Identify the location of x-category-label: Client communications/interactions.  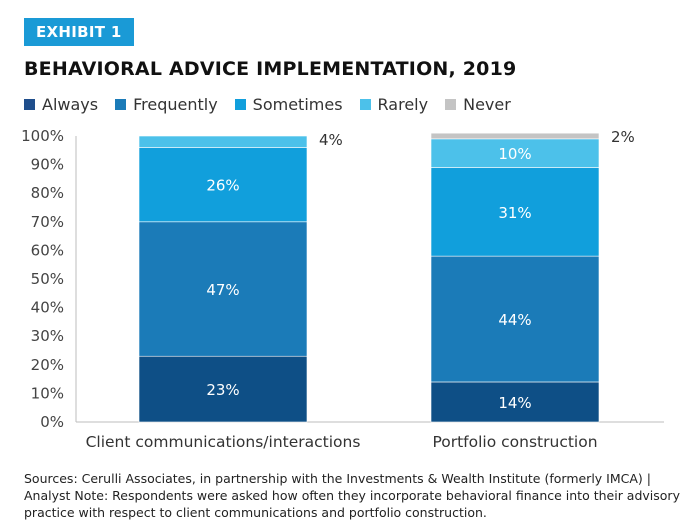
(223, 442).